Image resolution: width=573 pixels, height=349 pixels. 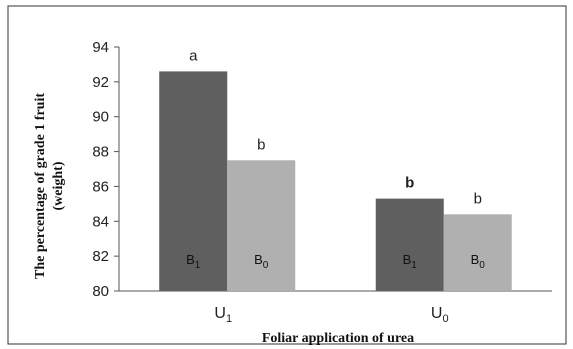 What do you see at coordinates (409, 244) in the screenshot?
I see `bar-B1-U0` at bounding box center [409, 244].